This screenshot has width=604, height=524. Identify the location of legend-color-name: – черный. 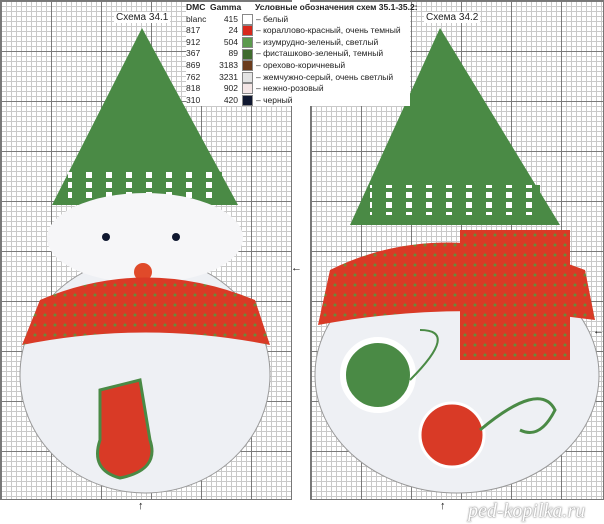
(274, 99).